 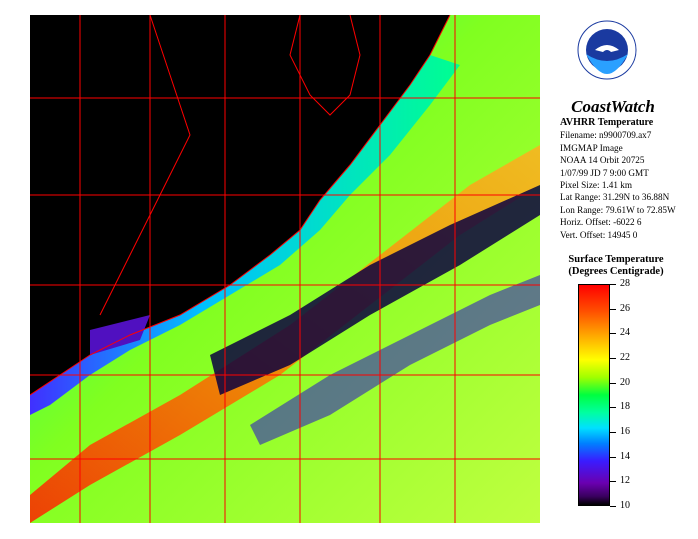 I want to click on meta-vert-offset: Vert. Offset: 14945 0, so click(x=599, y=234).